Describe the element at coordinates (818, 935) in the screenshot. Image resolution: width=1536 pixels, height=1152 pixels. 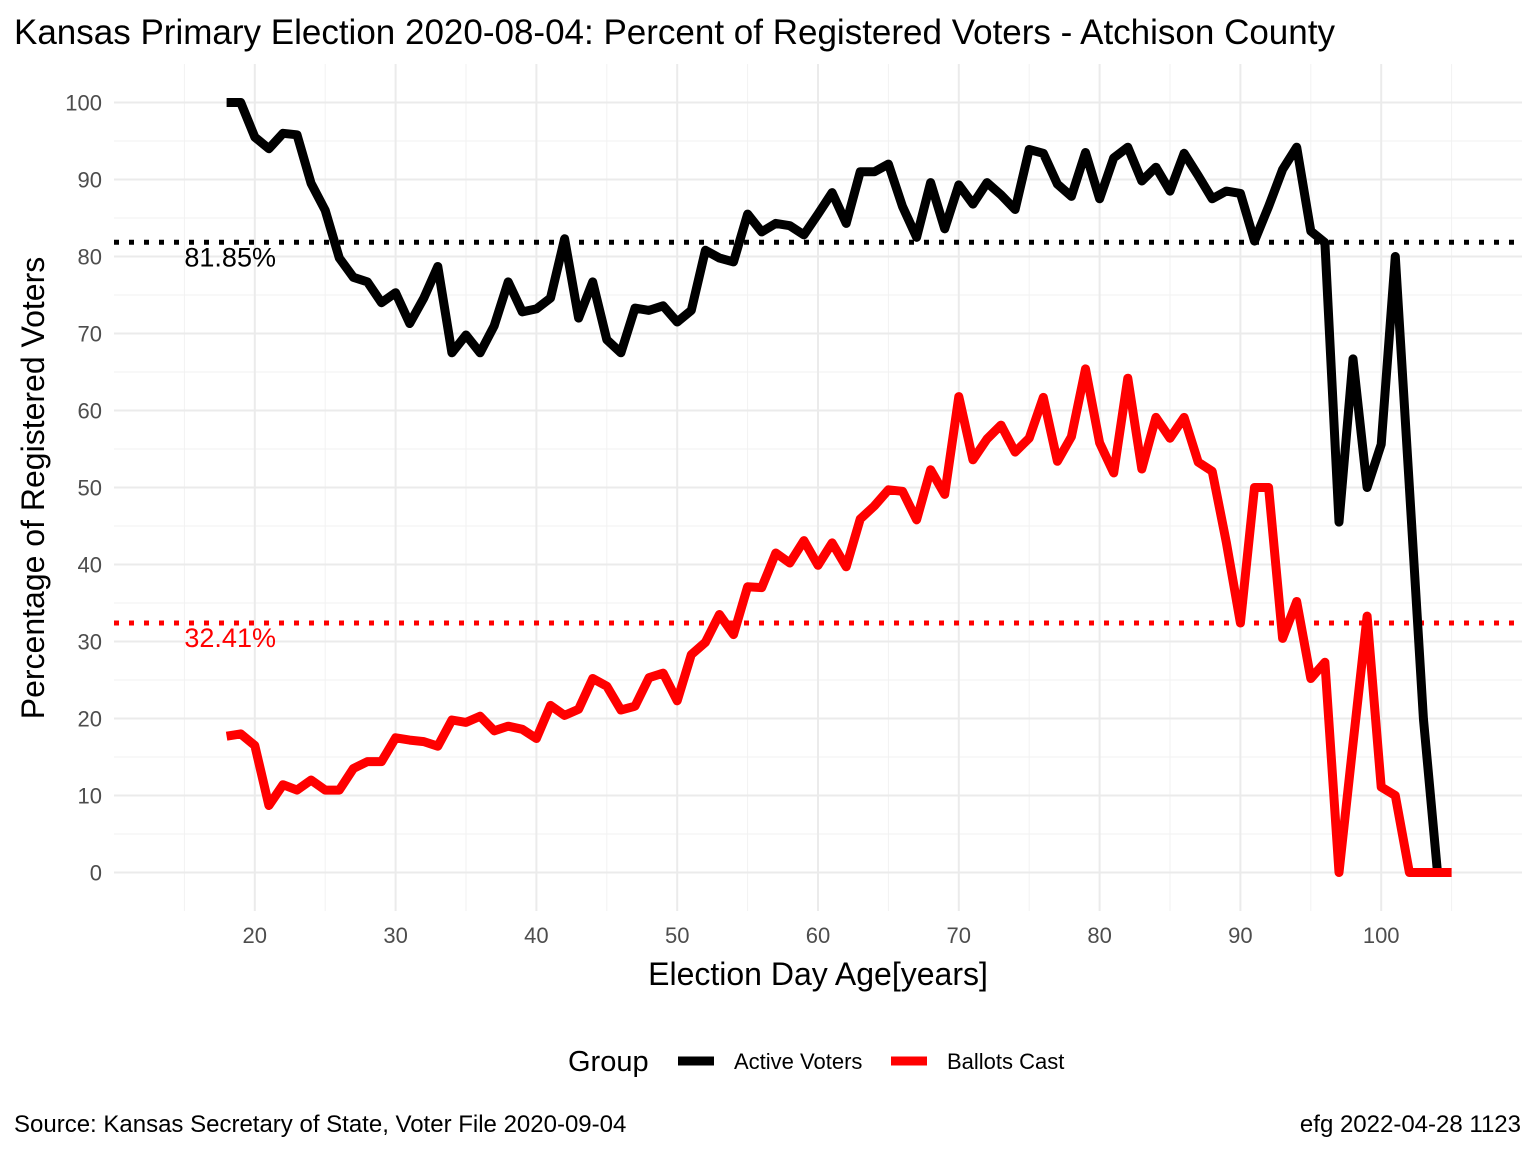
I see `x-tick-label: 60` at that location.